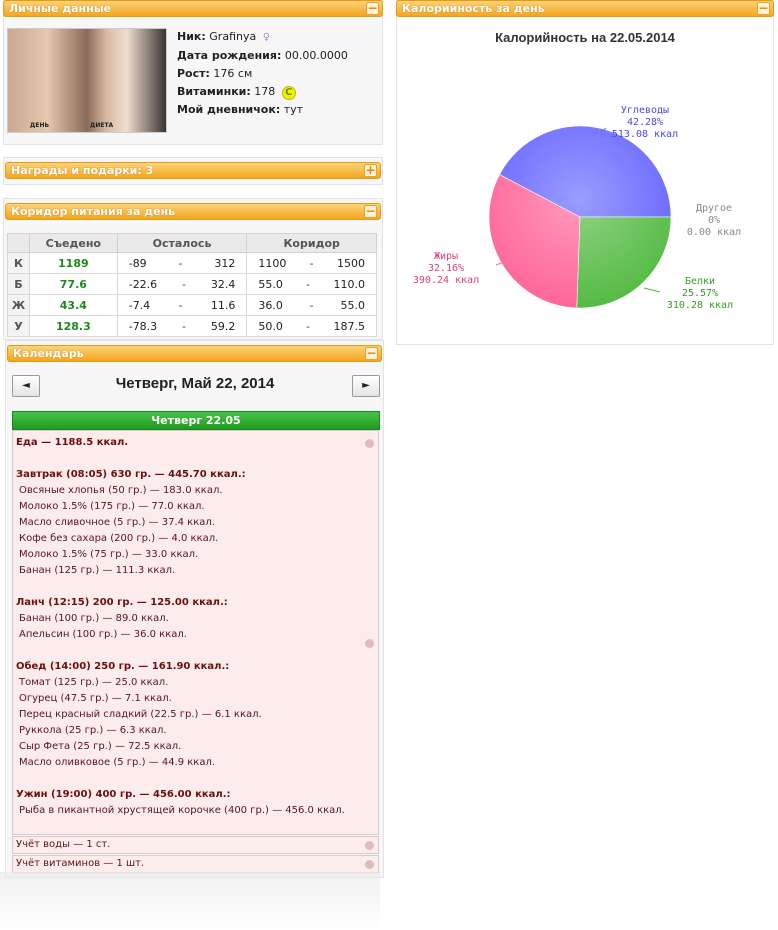 The image size is (778, 930). I want to click on bottom-fade, so click(190, 901).